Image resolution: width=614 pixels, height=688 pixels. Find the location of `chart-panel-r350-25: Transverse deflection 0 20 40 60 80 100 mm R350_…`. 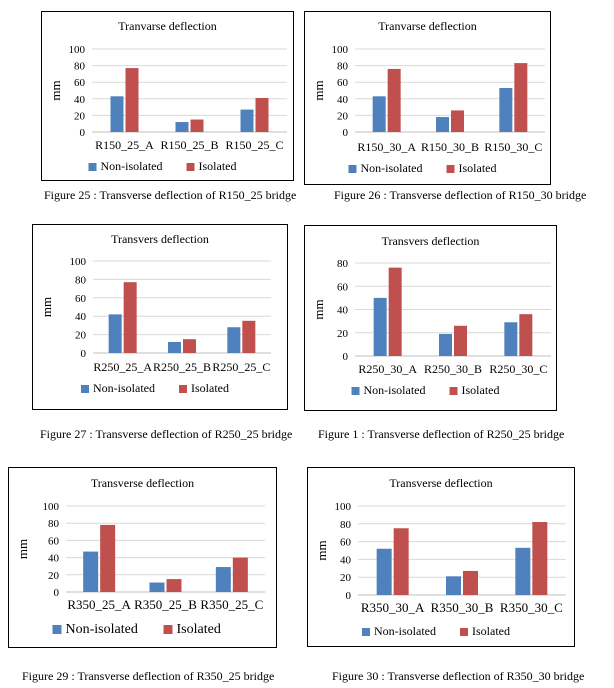

chart-panel-r350-25: Transverse deflection 0 20 40 60 80 100 mm R350_… is located at coordinates (142, 557).